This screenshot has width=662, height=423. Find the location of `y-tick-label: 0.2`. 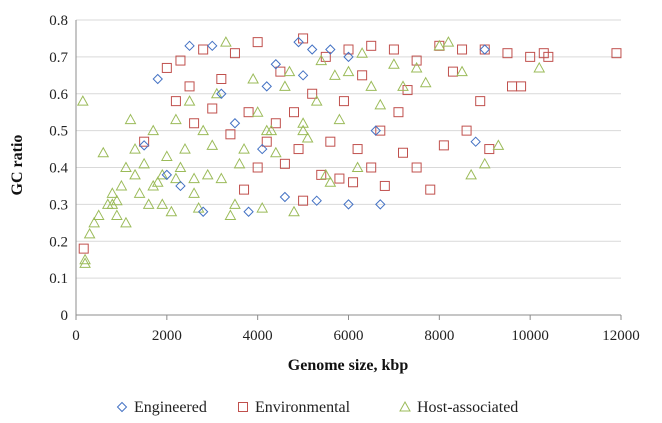

y-tick-label: 0.2 is located at coordinates (58, 242).